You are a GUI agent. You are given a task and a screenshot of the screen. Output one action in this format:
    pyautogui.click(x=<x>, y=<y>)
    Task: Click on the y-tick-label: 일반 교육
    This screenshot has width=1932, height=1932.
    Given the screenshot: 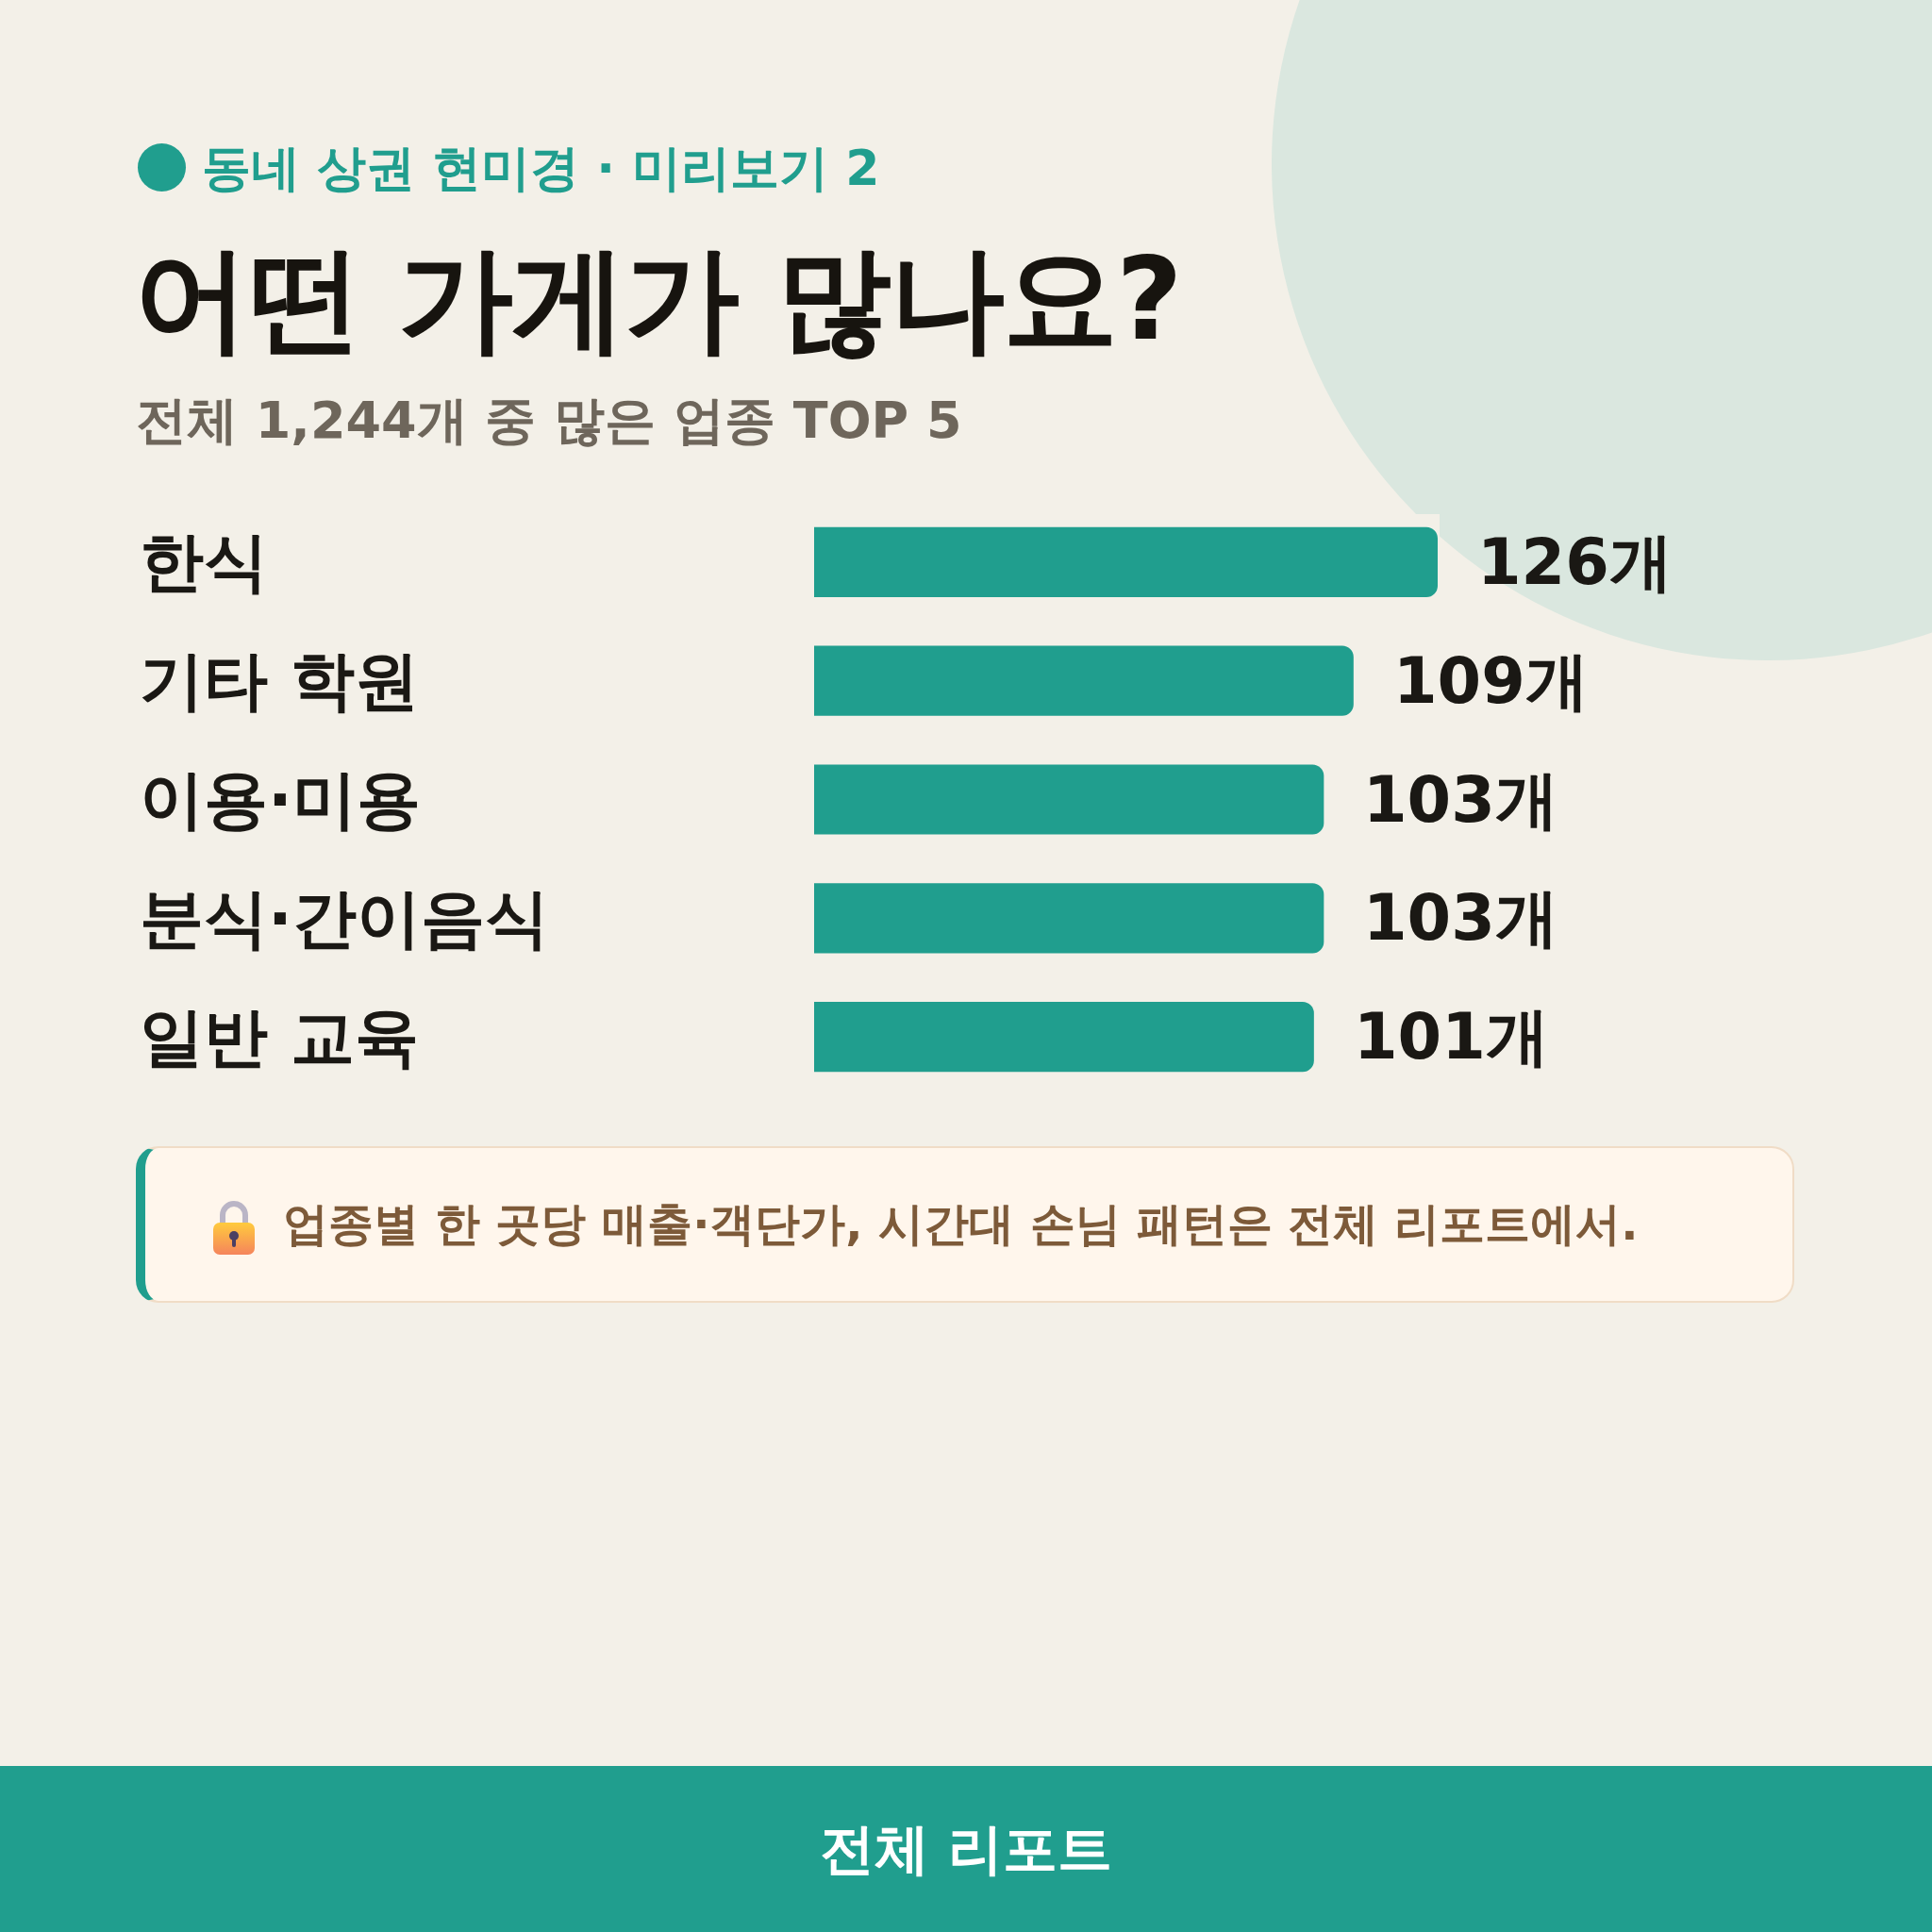 What is the action you would take?
    pyautogui.click(x=279, y=1037)
    